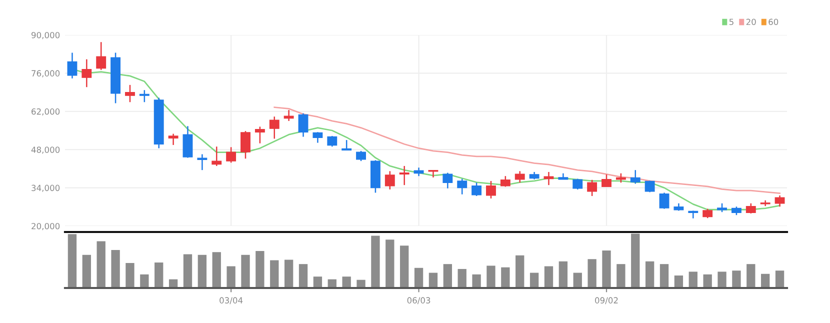 The height and width of the screenshot is (323, 830). I want to click on y-tick-label: 20,000, so click(46, 226).